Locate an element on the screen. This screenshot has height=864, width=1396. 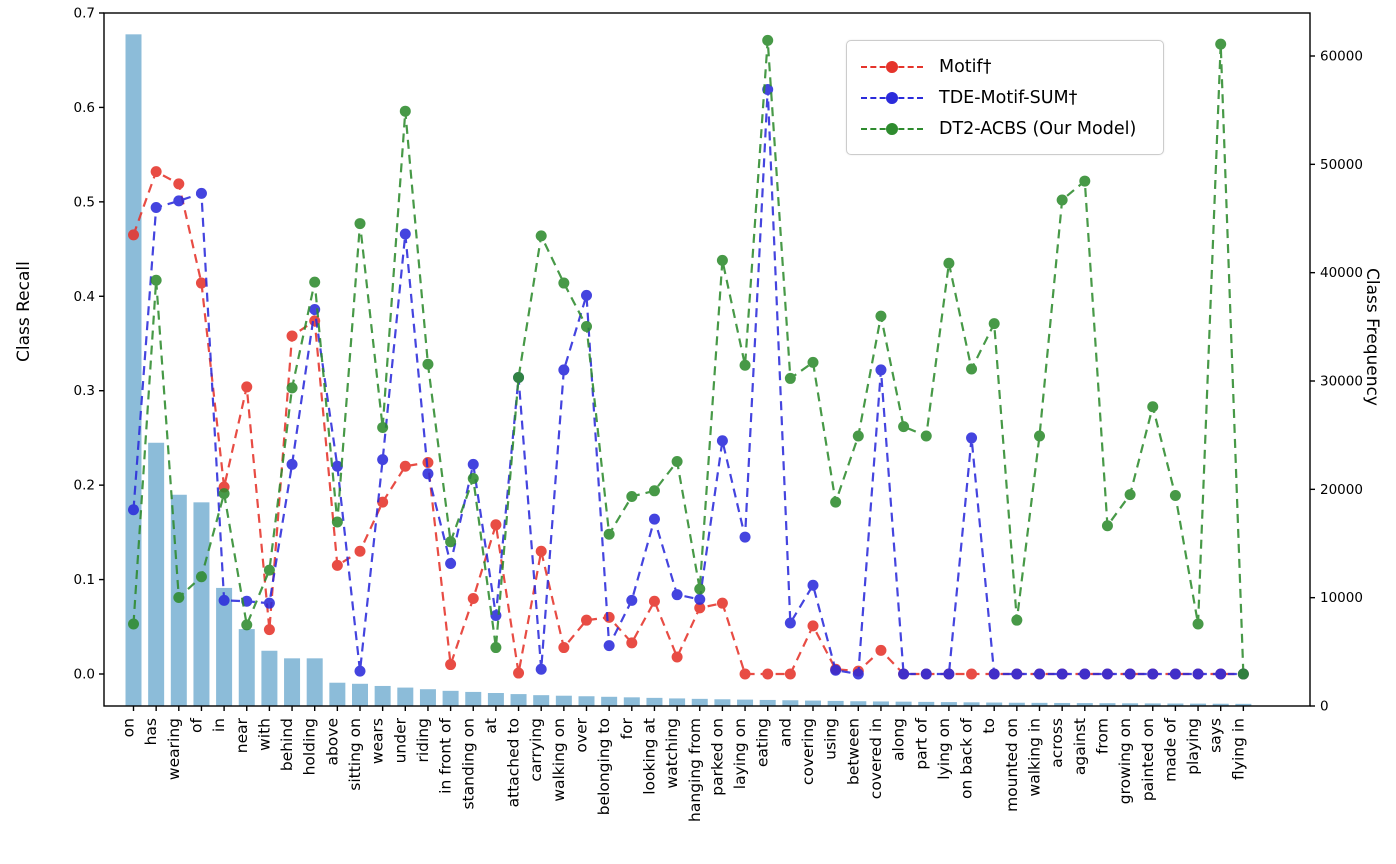
category-label: walking in is located at coordinates (1035, 757).